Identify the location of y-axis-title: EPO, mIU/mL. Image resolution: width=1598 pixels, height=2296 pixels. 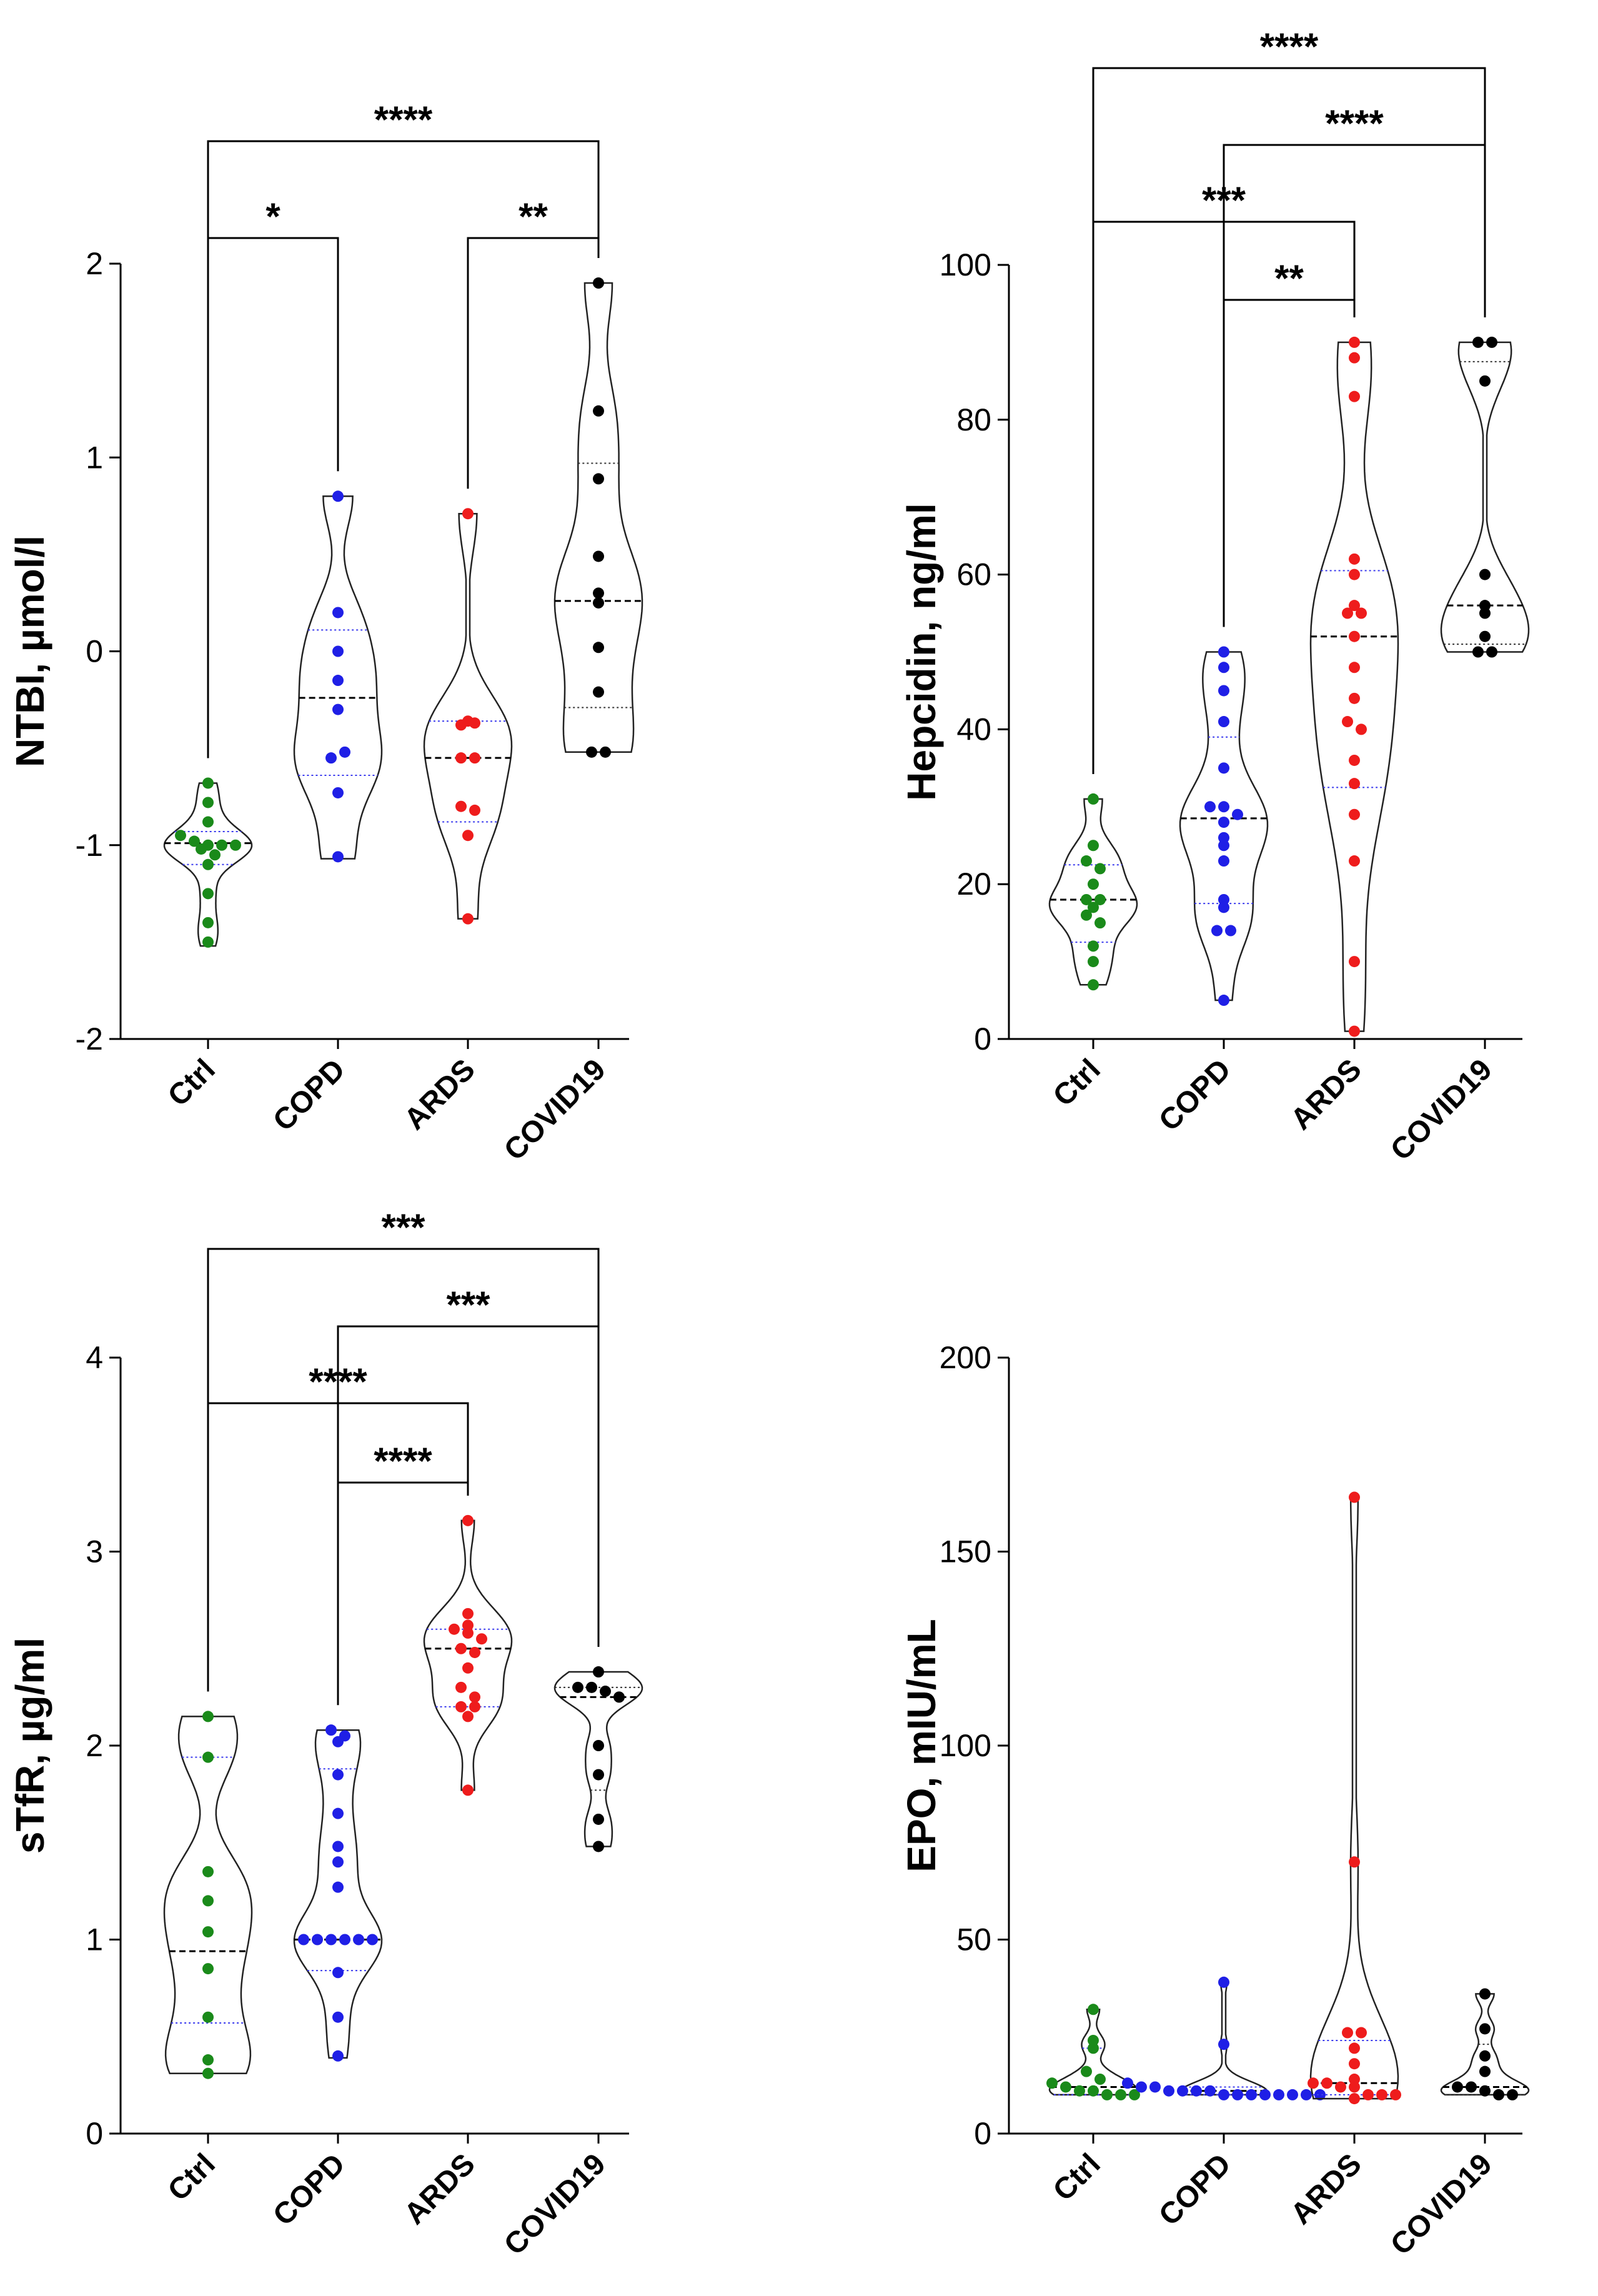
(922, 1745).